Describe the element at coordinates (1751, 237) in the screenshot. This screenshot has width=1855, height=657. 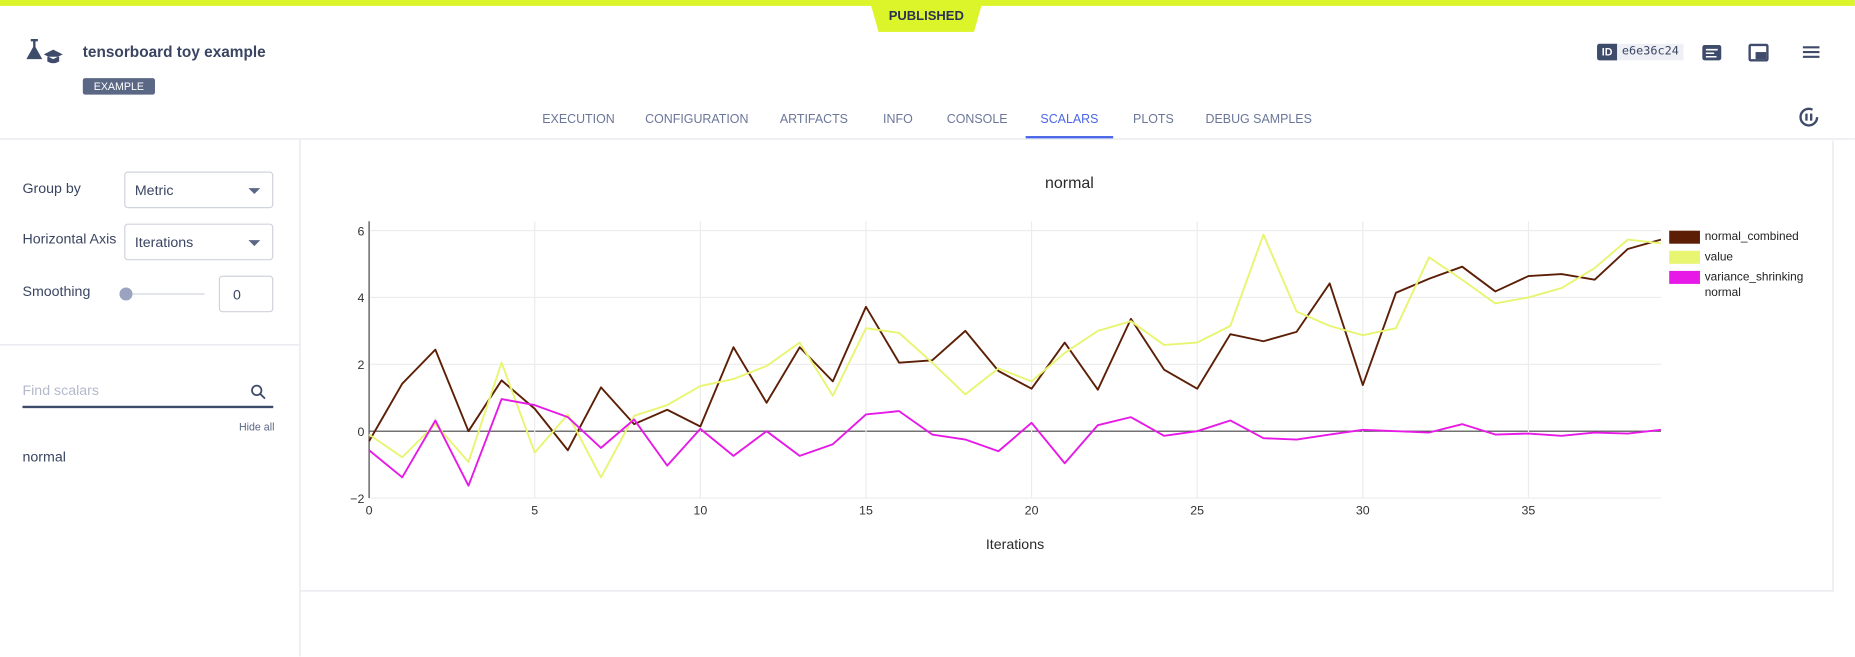
I see `legend-label: normal_combined` at that location.